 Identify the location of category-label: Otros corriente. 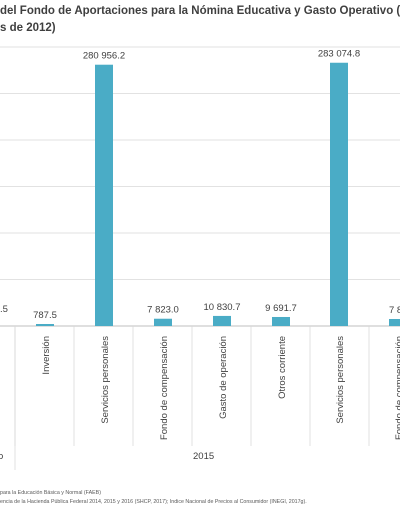
(282, 367).